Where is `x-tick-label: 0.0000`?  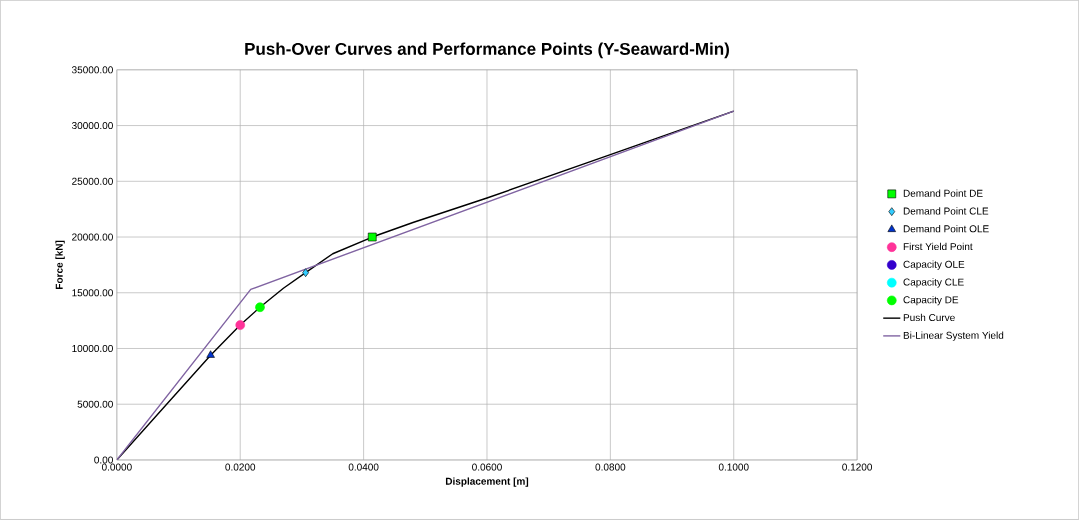
x-tick-label: 0.0000 is located at coordinates (116, 467).